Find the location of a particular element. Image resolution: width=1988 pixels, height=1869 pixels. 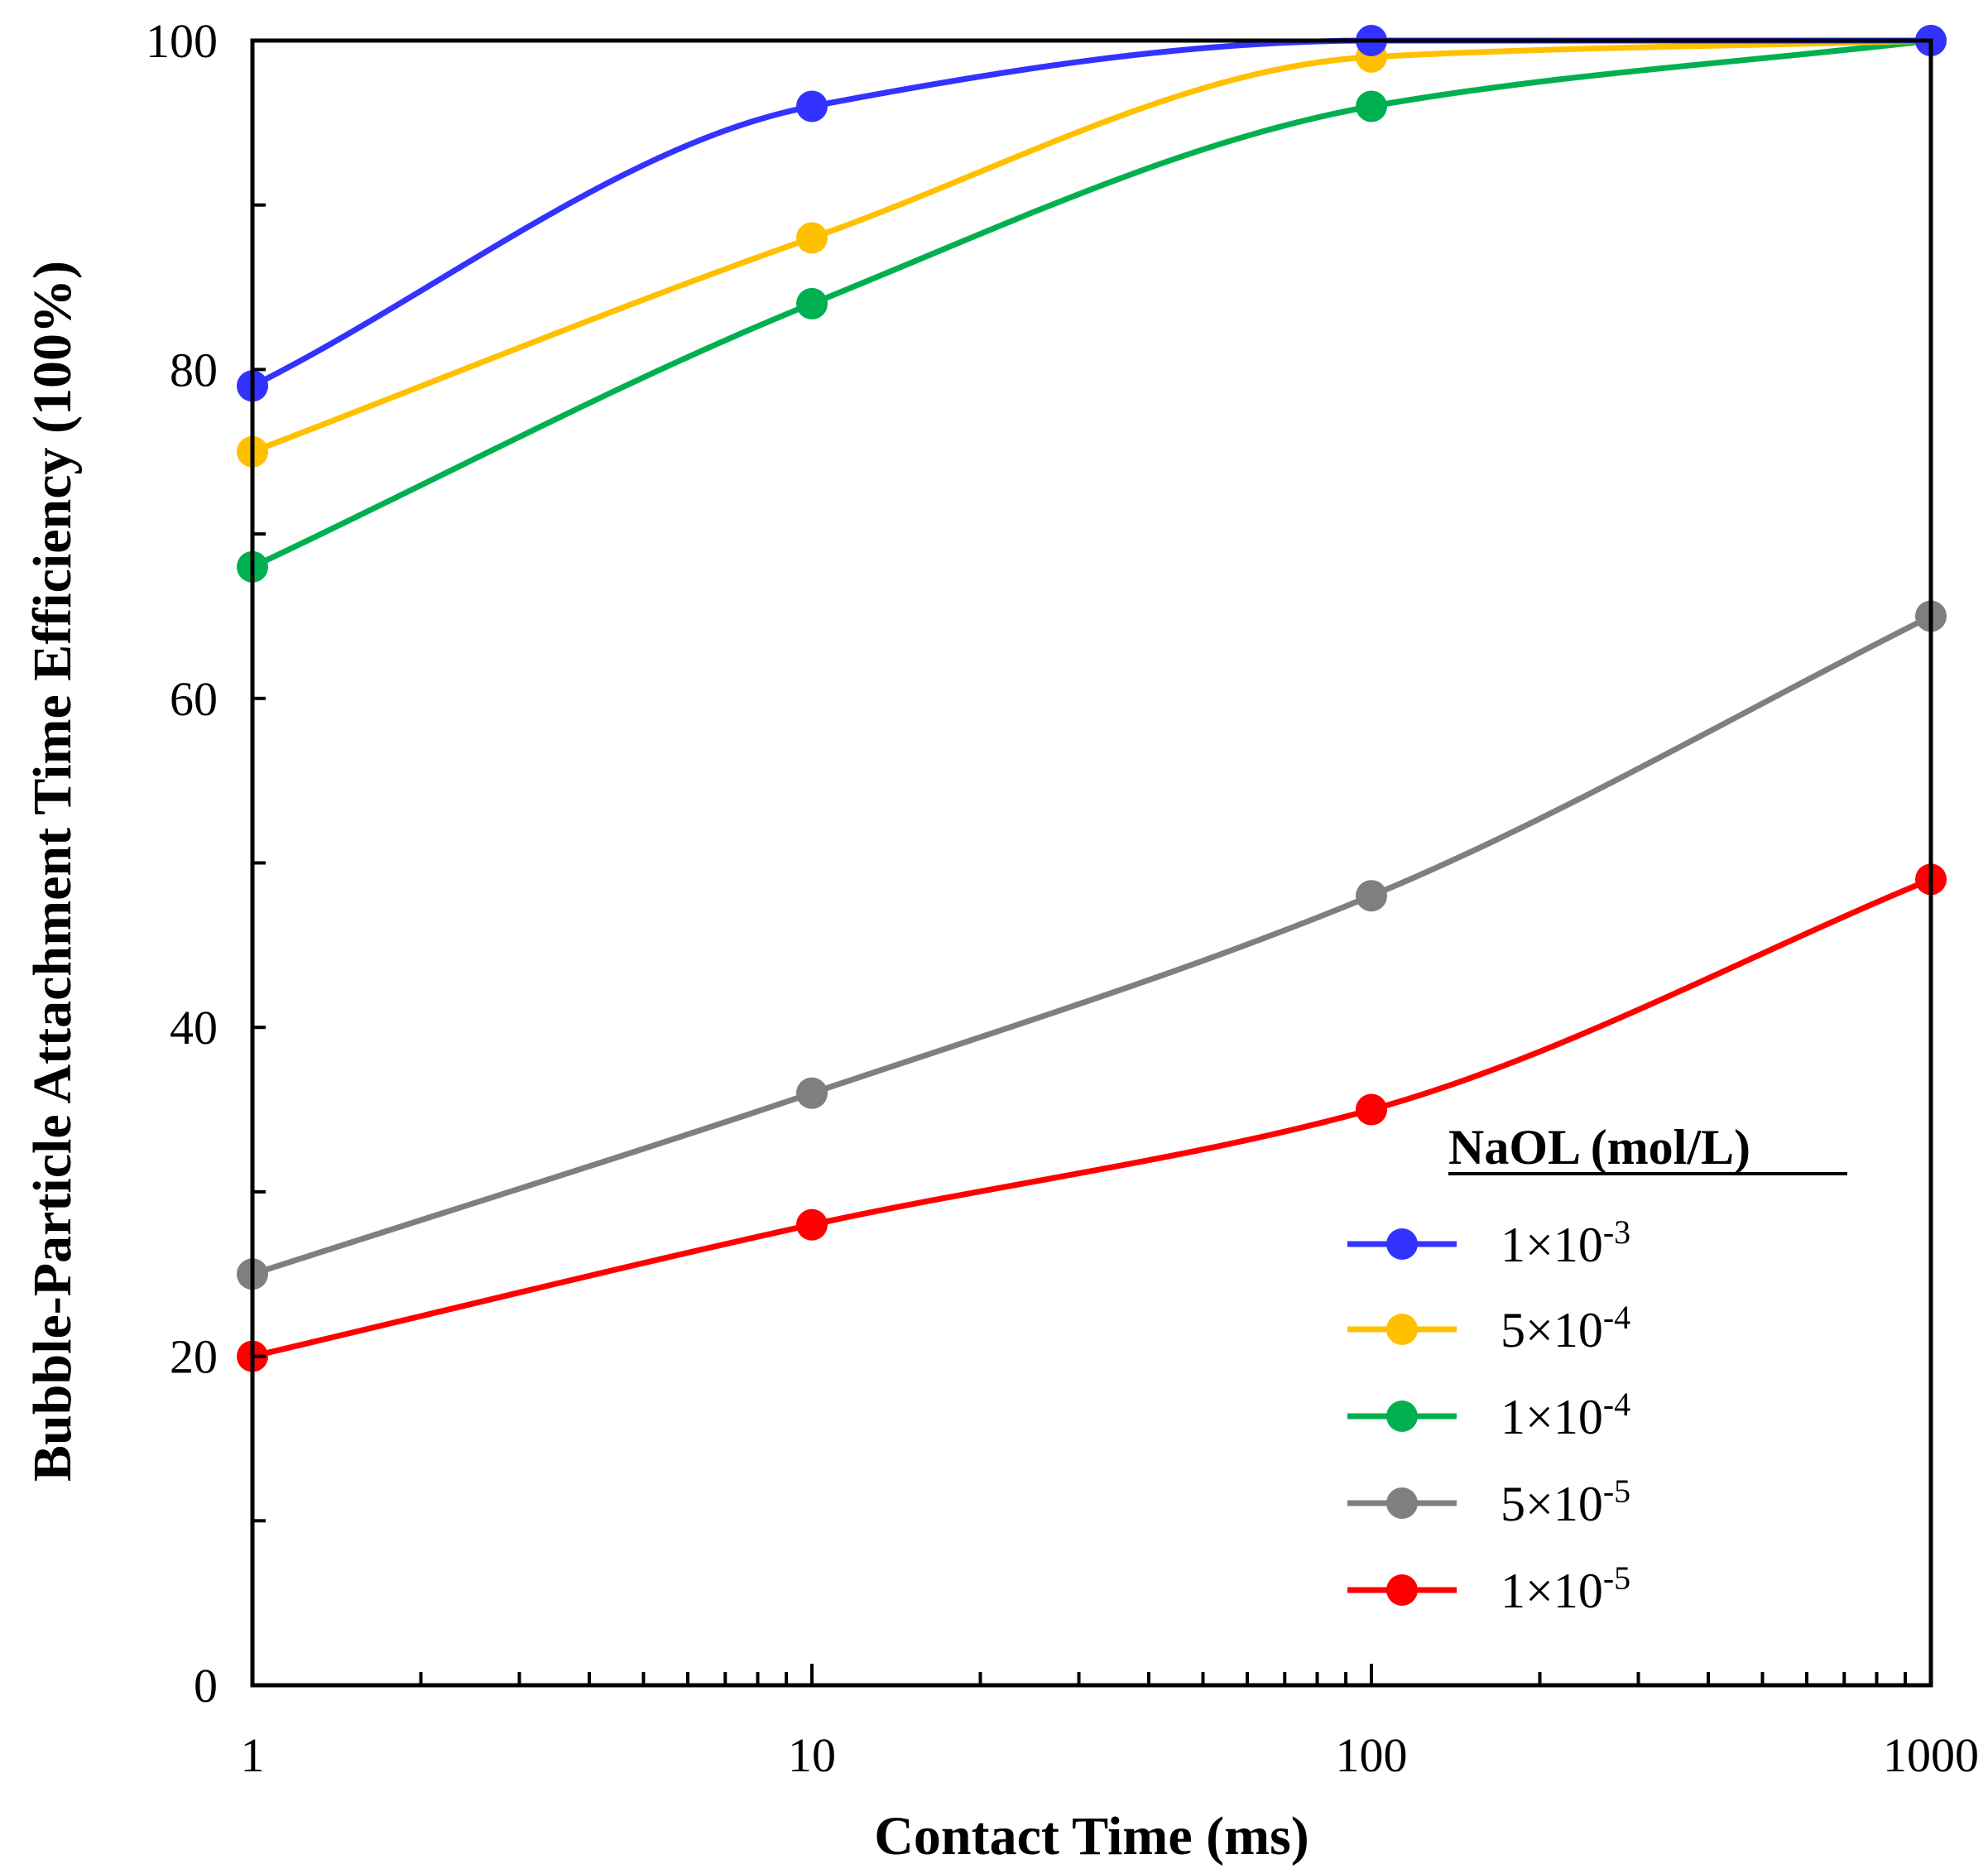

x-tick-label: 100 is located at coordinates (1372, 1755).